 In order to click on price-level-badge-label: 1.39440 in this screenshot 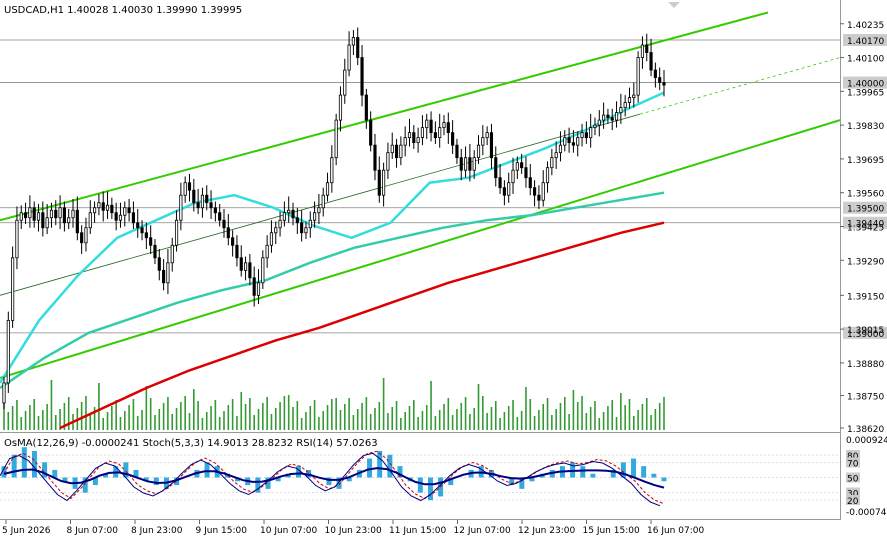, I will do `click(865, 225)`.